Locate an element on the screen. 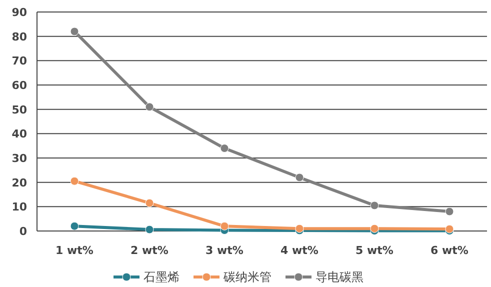 Image resolution: width=491 pixels, height=287 pixels. legend-label: 导电碳黑 is located at coordinates (340, 277).